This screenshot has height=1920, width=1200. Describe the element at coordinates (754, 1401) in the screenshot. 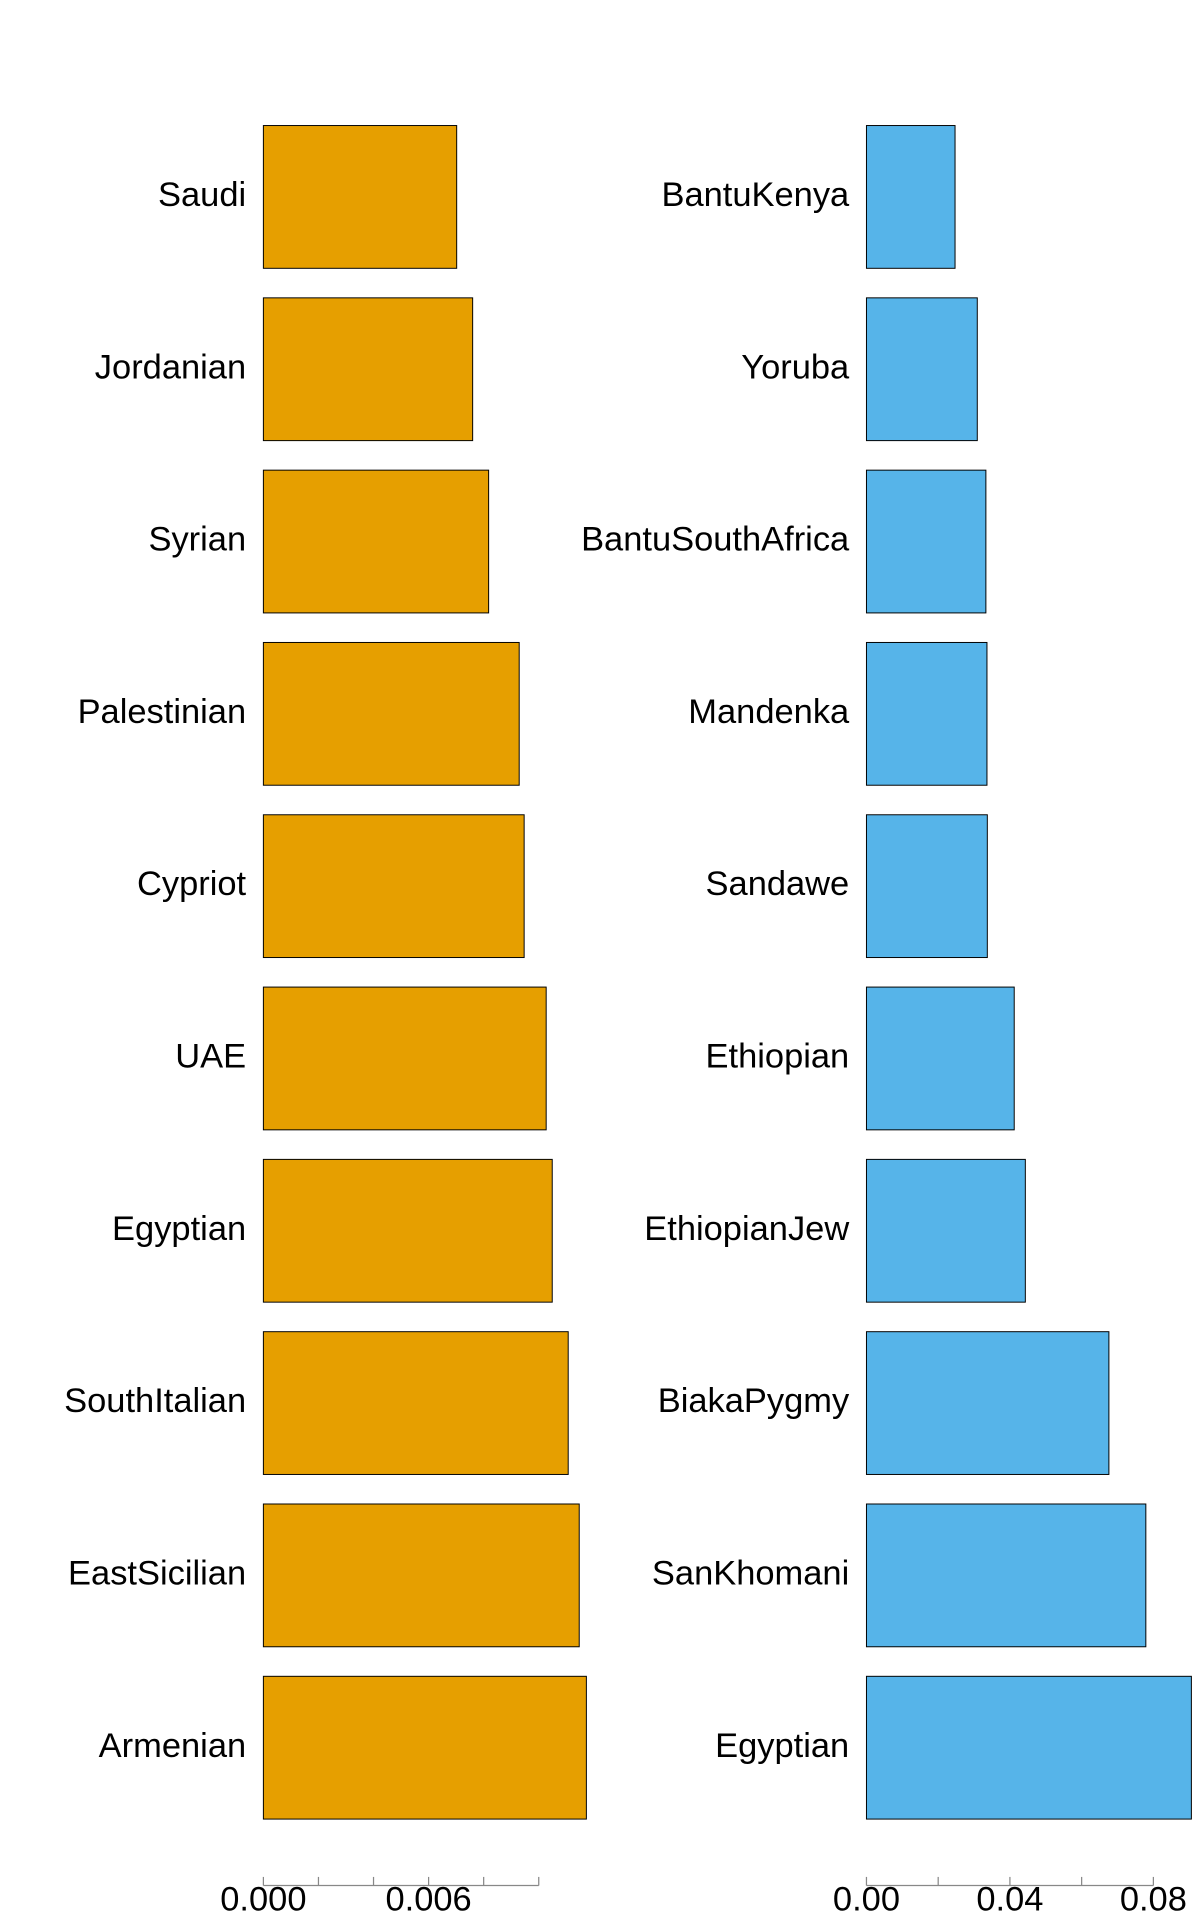

I see `y-tick-label: BiakaPygmy` at that location.